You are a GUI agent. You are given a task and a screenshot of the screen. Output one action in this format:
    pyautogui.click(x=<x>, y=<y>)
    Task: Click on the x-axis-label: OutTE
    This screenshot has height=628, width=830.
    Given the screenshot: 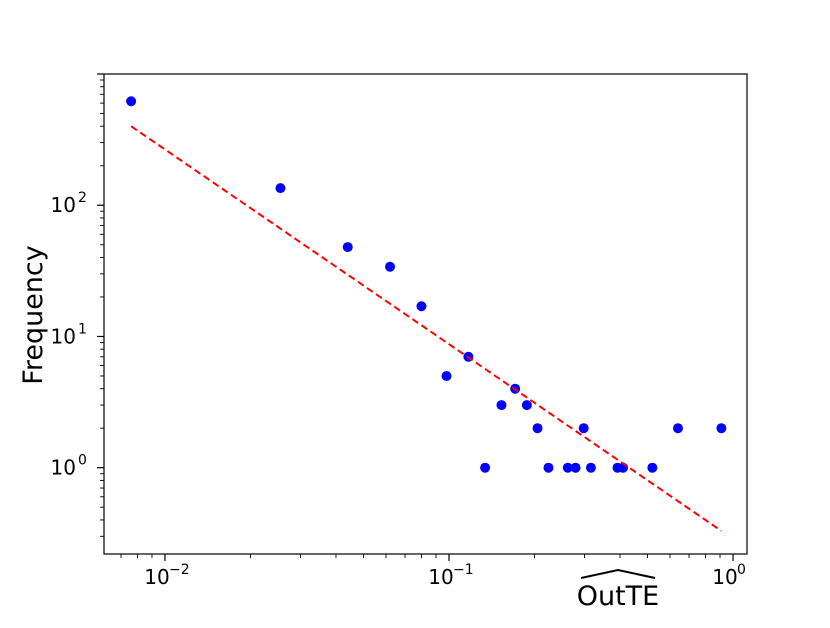 What is the action you would take?
    pyautogui.click(x=618, y=596)
    